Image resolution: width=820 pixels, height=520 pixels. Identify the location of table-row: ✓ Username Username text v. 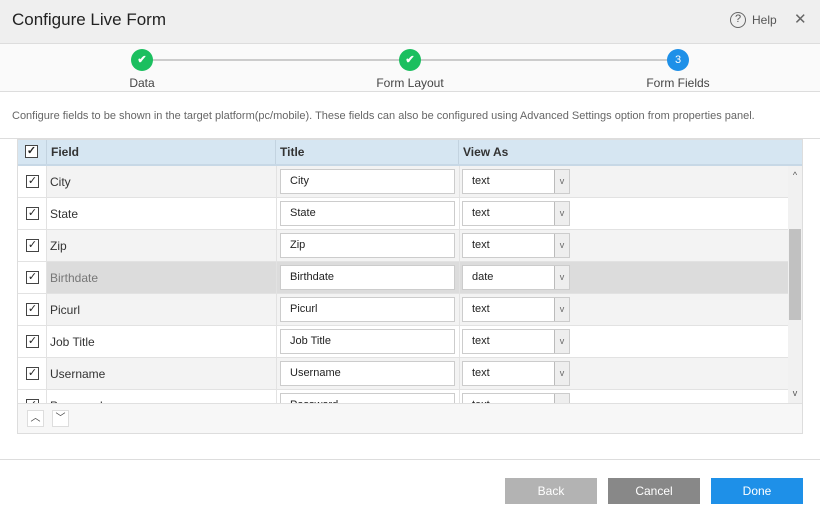
(403, 374).